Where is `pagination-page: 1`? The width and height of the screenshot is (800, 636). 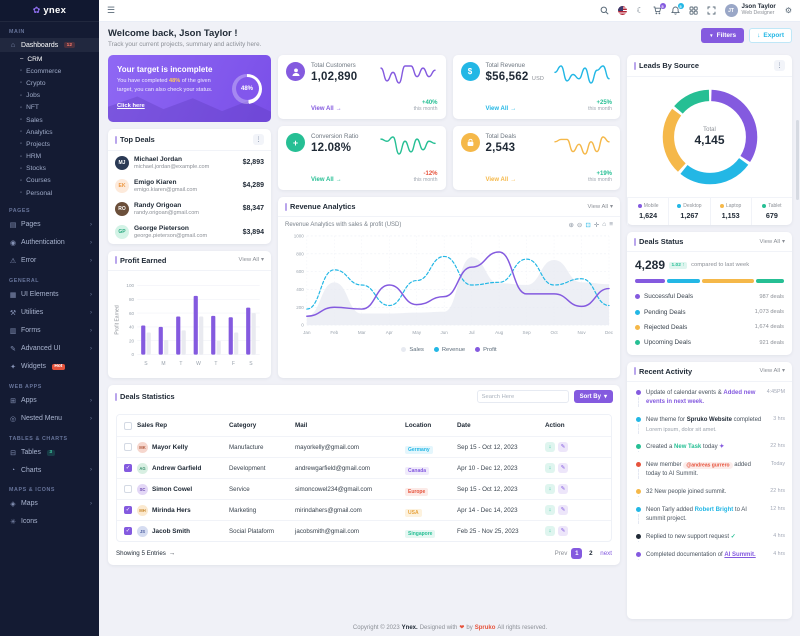 pagination-page: 1 is located at coordinates (577, 554).